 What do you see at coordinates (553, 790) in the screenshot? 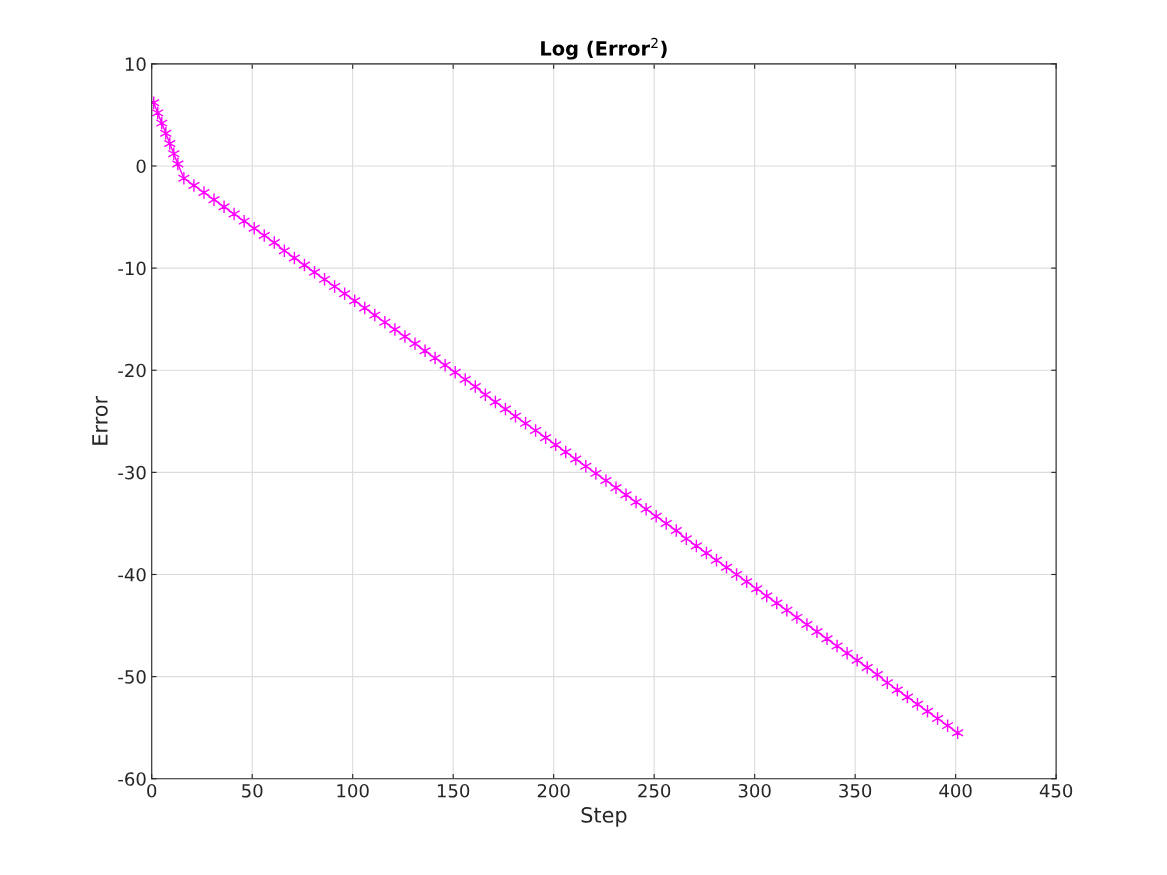
I see `x-tick-label: 200` at bounding box center [553, 790].